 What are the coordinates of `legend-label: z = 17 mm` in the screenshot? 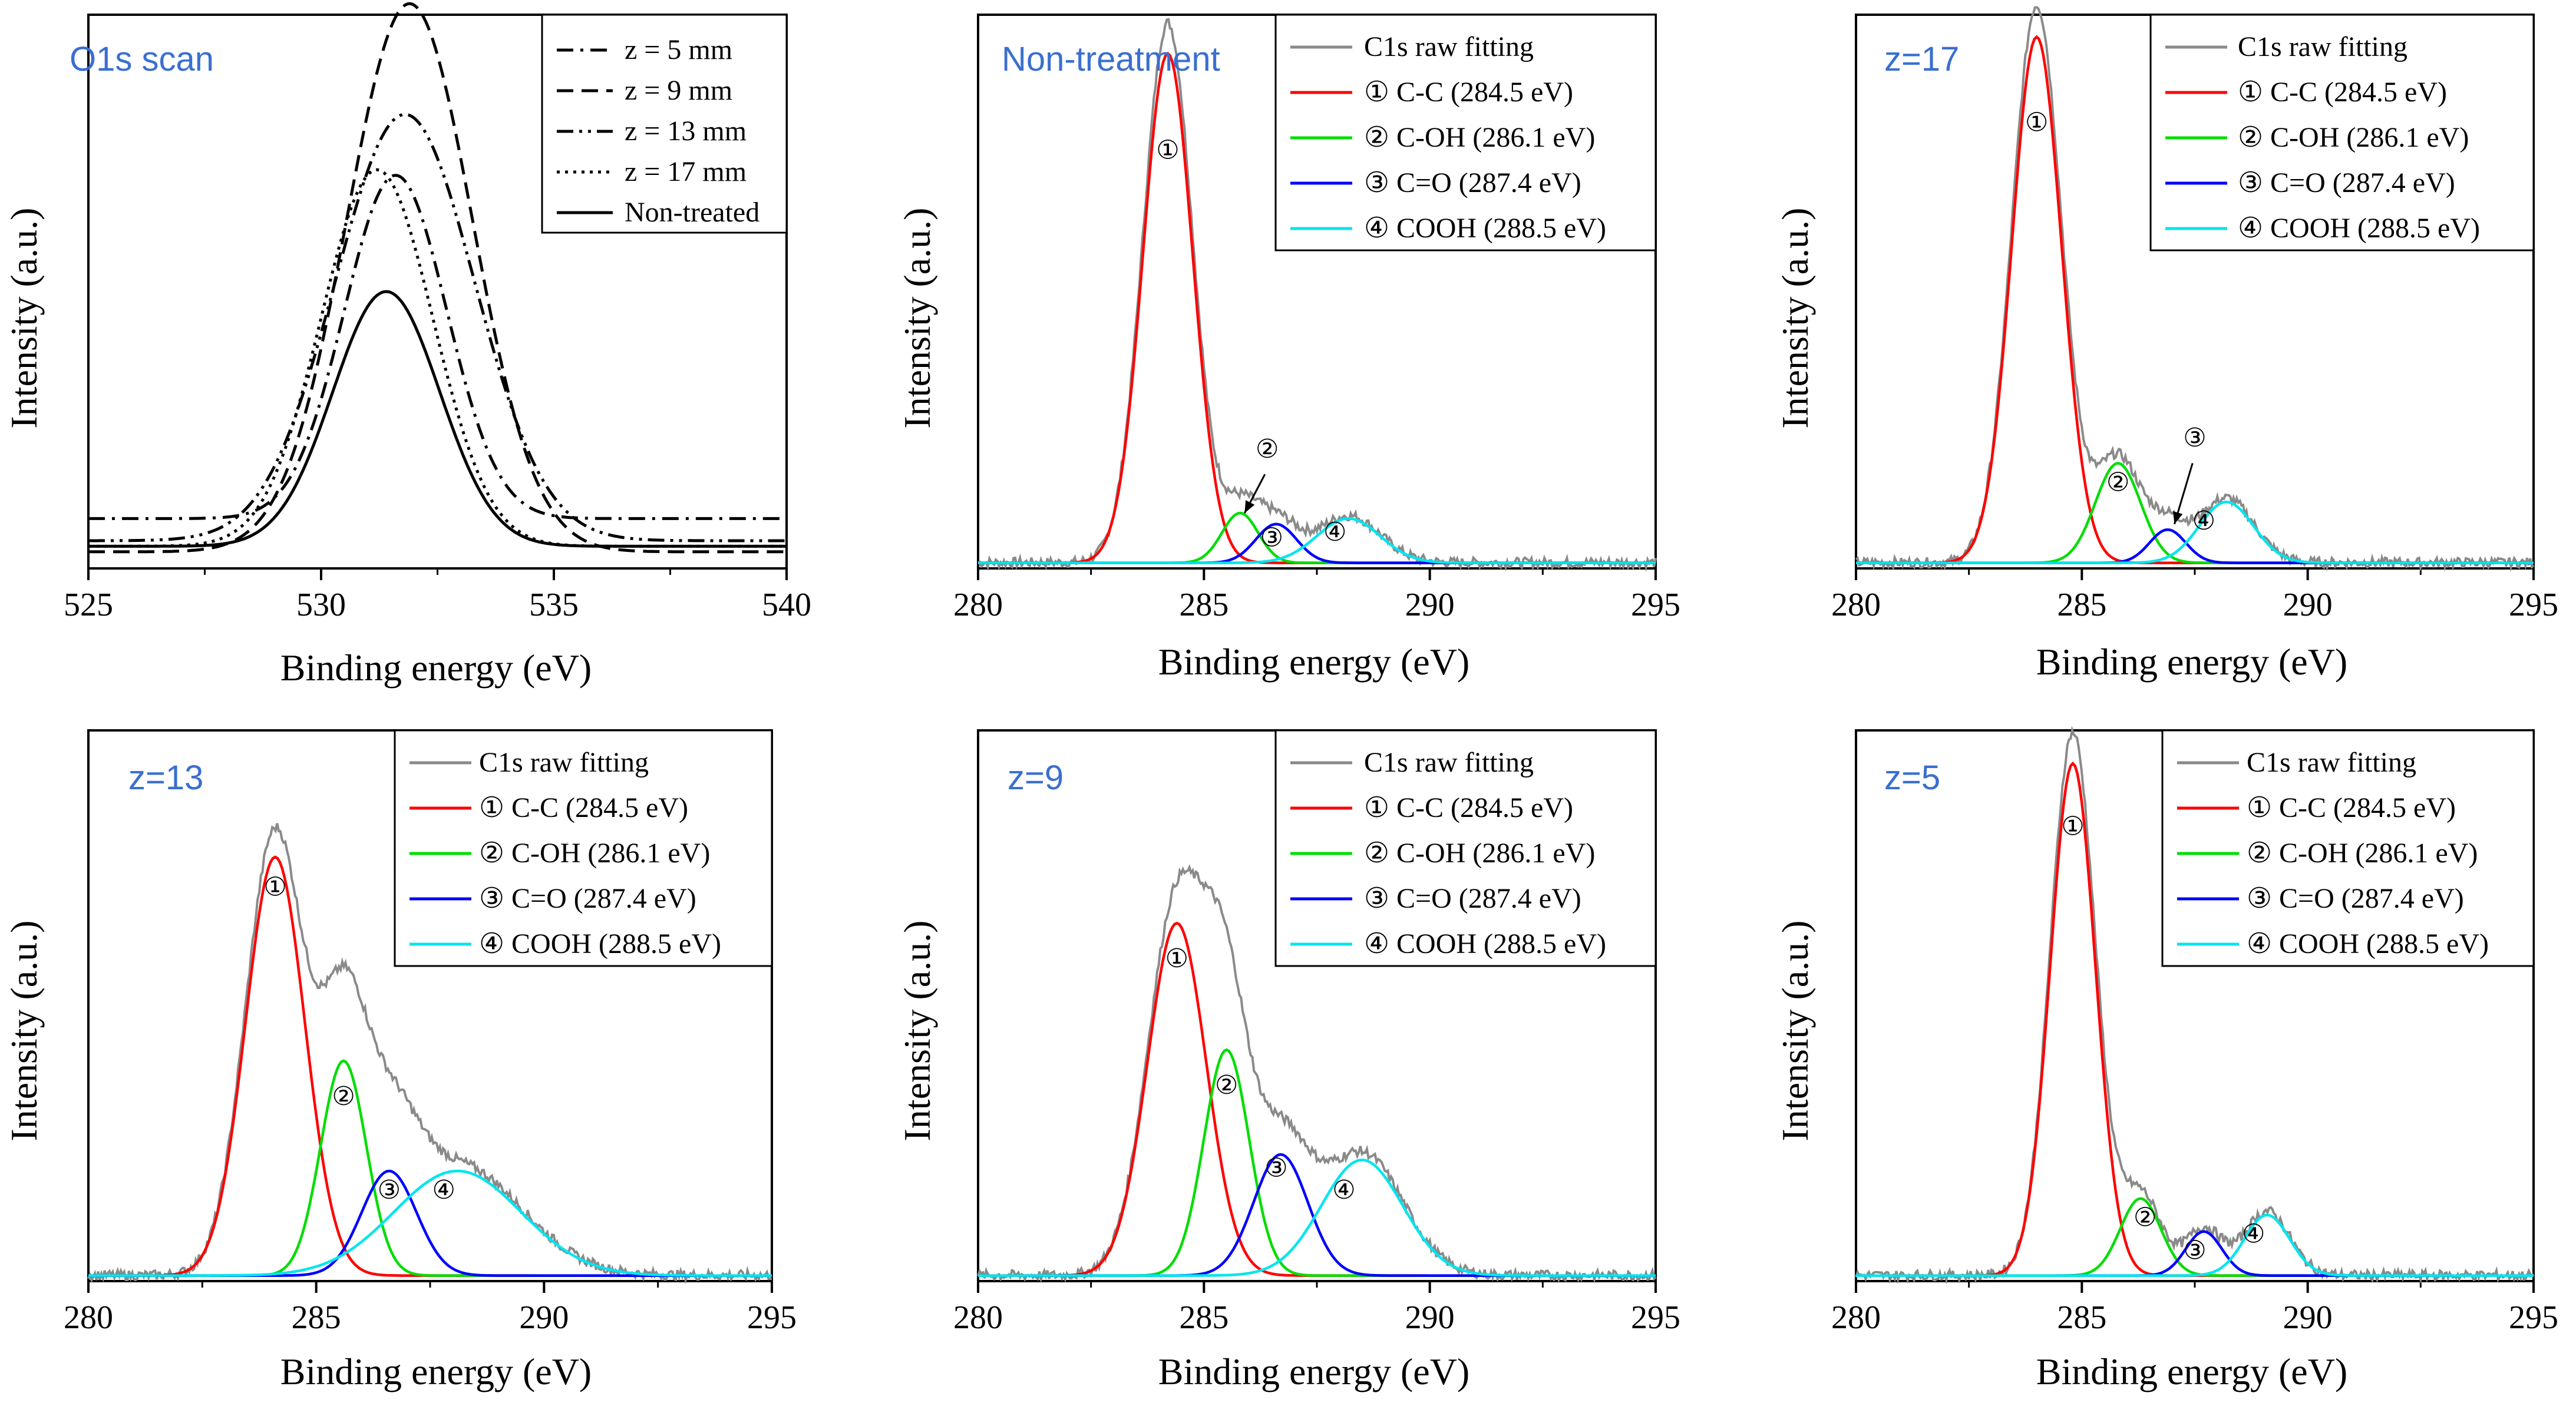 It's located at (686, 172).